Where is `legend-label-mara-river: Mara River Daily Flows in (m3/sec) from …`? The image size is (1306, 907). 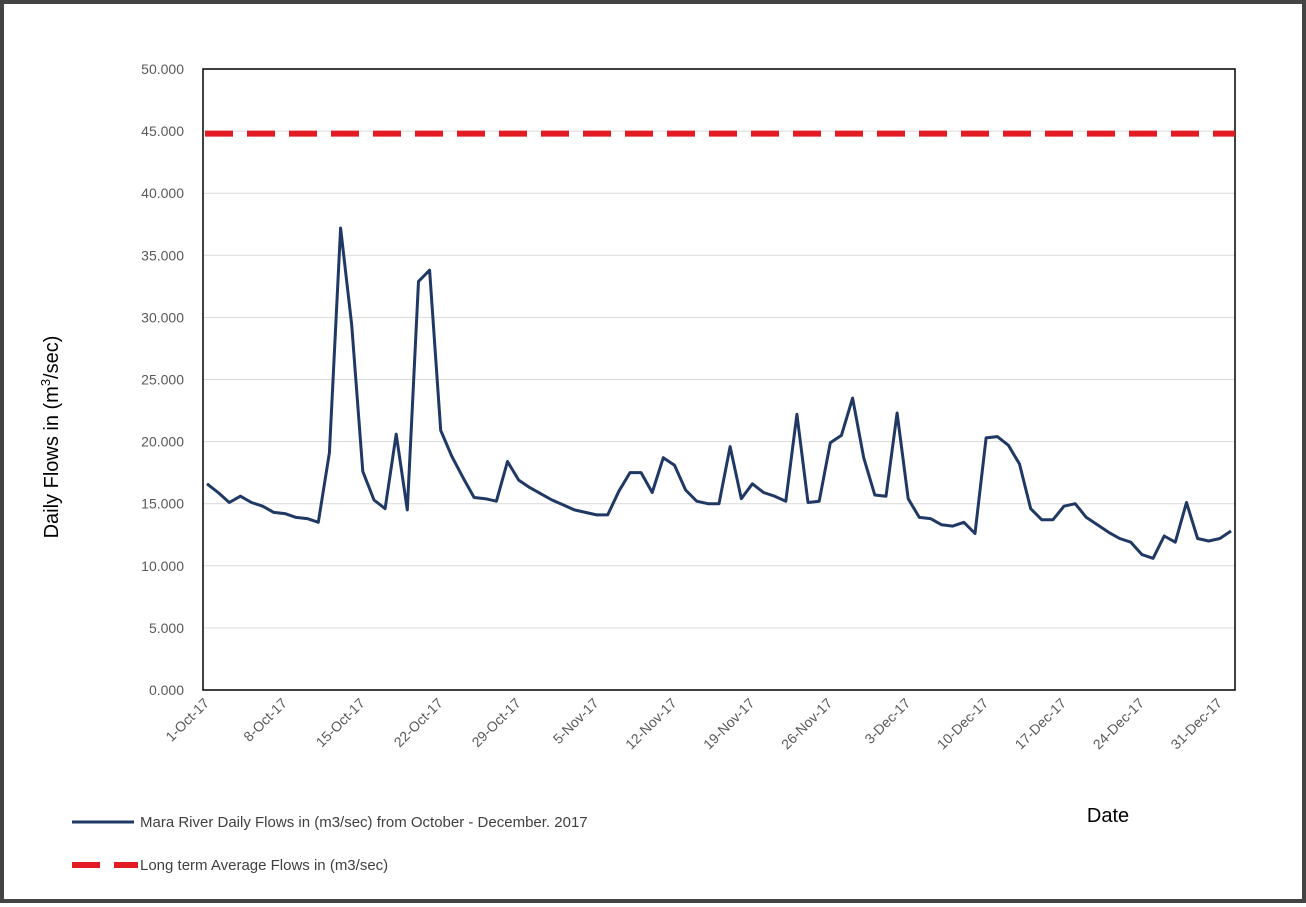 legend-label-mara-river: Mara River Daily Flows in (m3/sec) from … is located at coordinates (364, 822).